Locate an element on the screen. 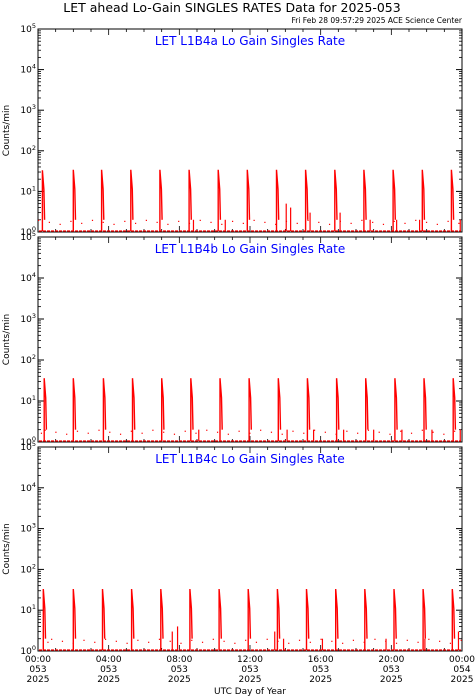 This screenshot has height=700, width=475. x-tick-label-time: 04:00 is located at coordinates (109, 660).